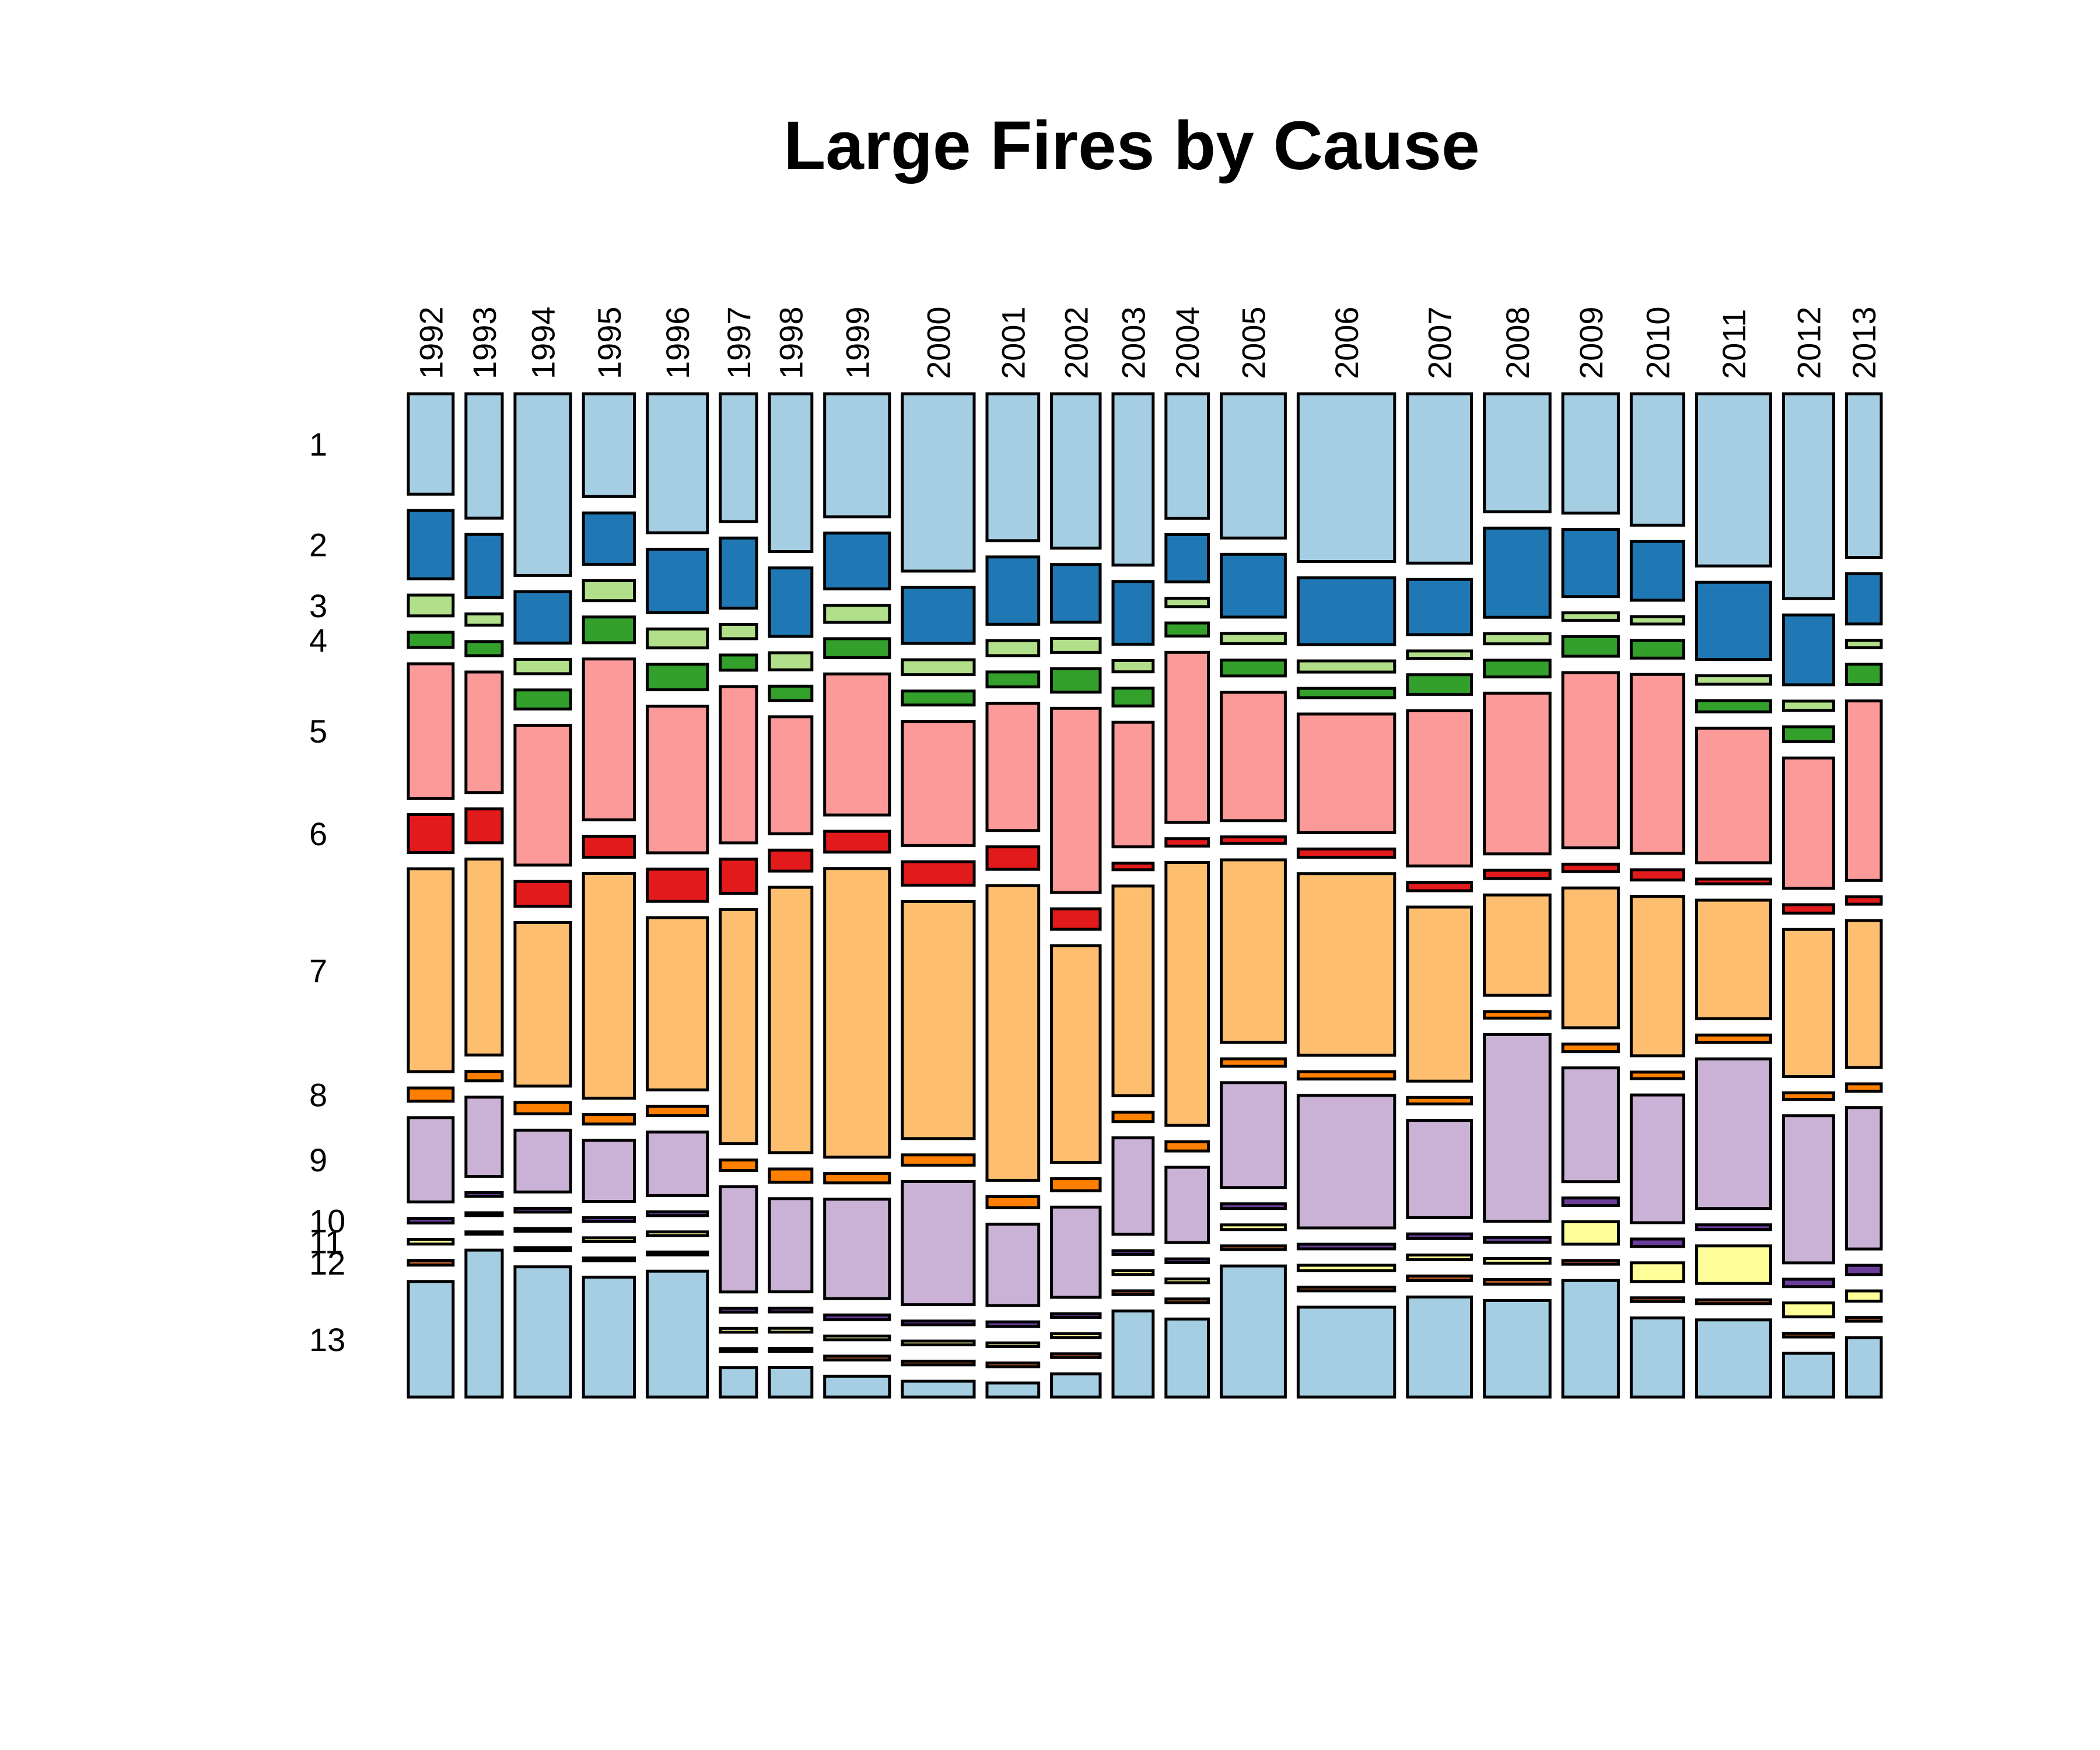 The image size is (2100, 1750). What do you see at coordinates (1517, 342) in the screenshot?
I see `year-label-2008: 2008` at bounding box center [1517, 342].